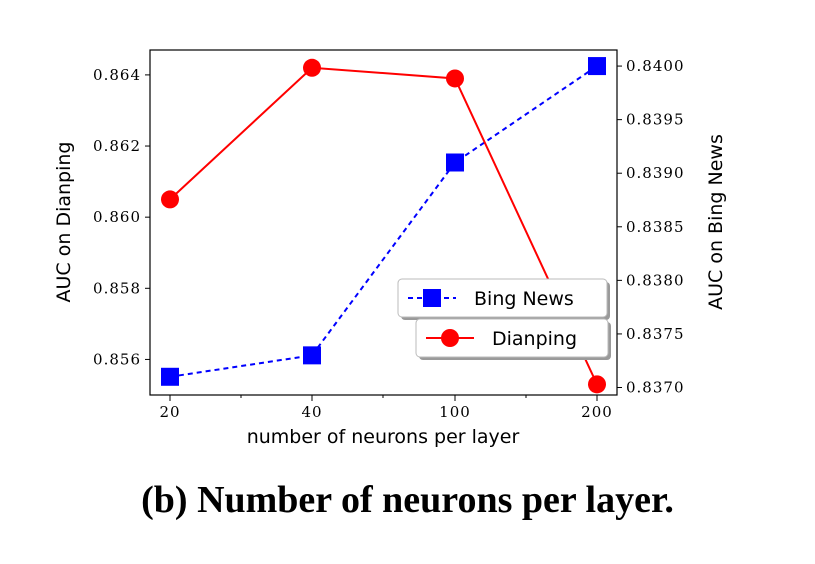  What do you see at coordinates (655, 280) in the screenshot?
I see `right-tick-label: 0.8380` at bounding box center [655, 280].